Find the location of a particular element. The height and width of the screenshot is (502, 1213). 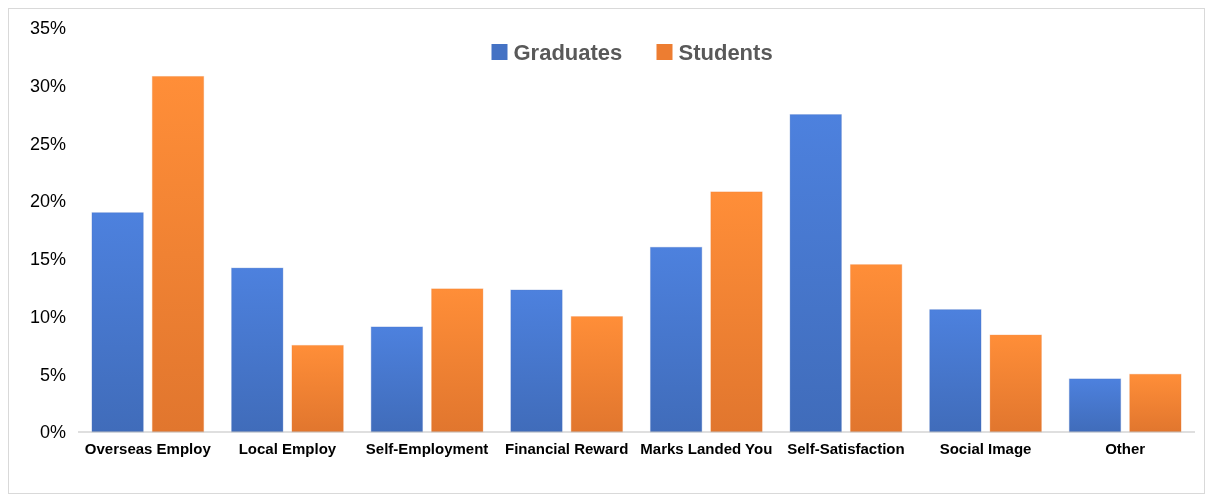

x-tick-label: Marks Landed You is located at coordinates (706, 448).